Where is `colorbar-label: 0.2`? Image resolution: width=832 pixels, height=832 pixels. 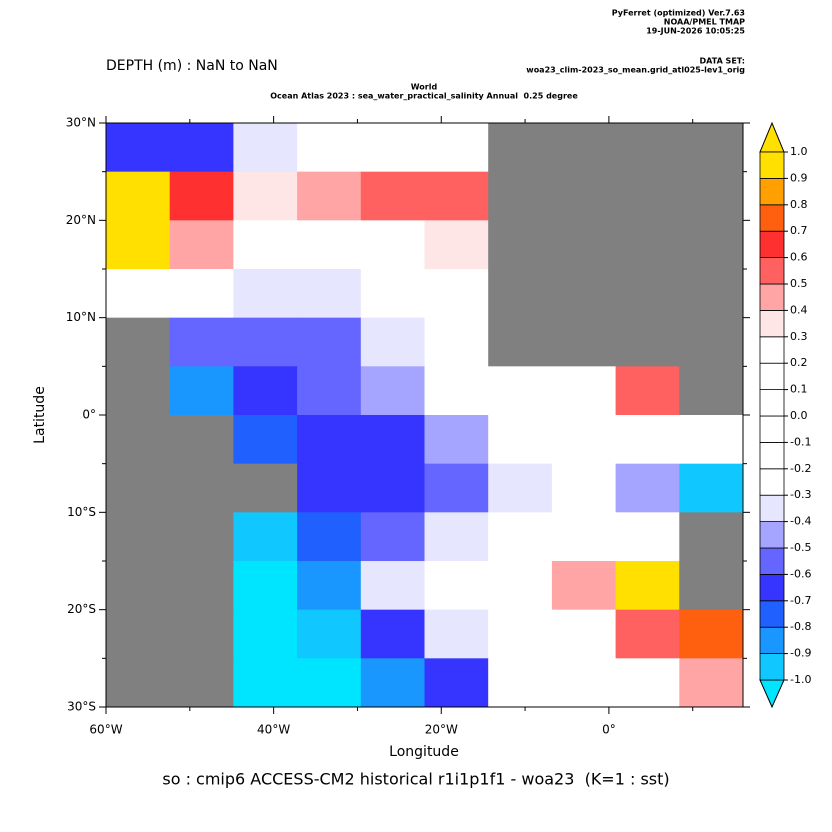
colorbar-label: 0.2 is located at coordinates (799, 362).